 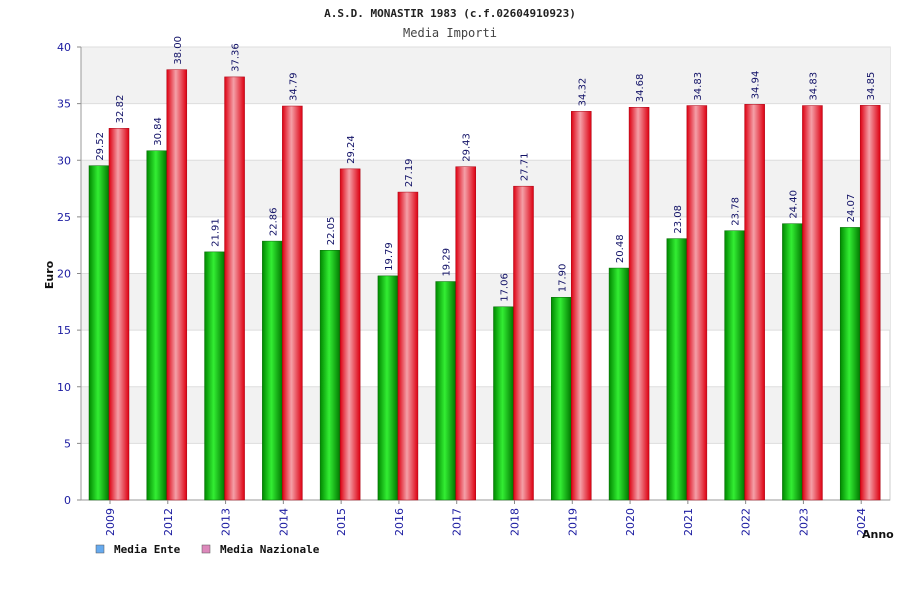 I want to click on bar-media-nazionale-2020, so click(x=639, y=303).